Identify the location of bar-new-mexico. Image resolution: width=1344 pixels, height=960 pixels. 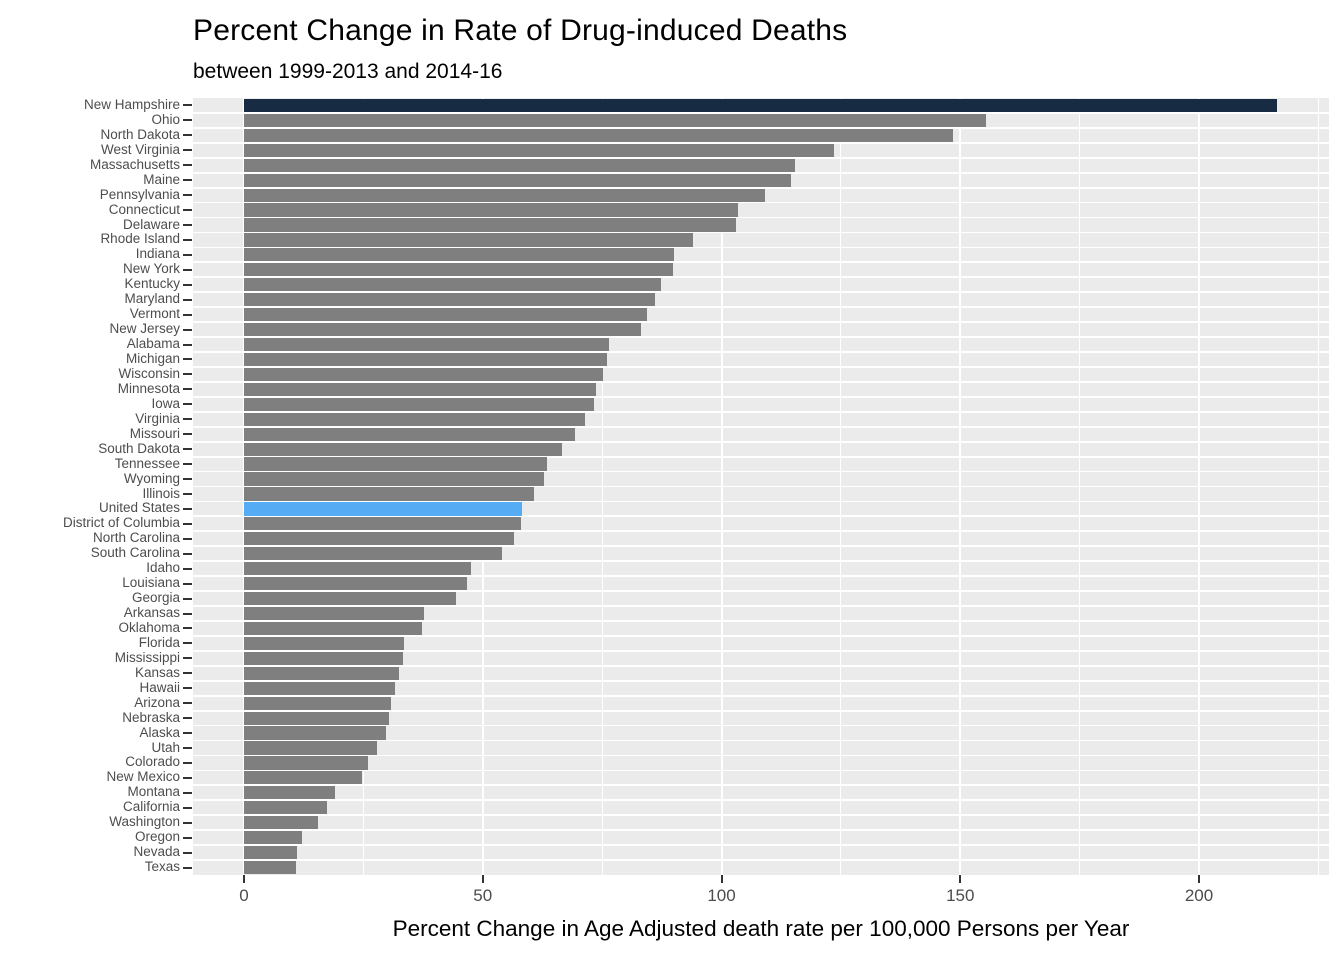
(303, 778).